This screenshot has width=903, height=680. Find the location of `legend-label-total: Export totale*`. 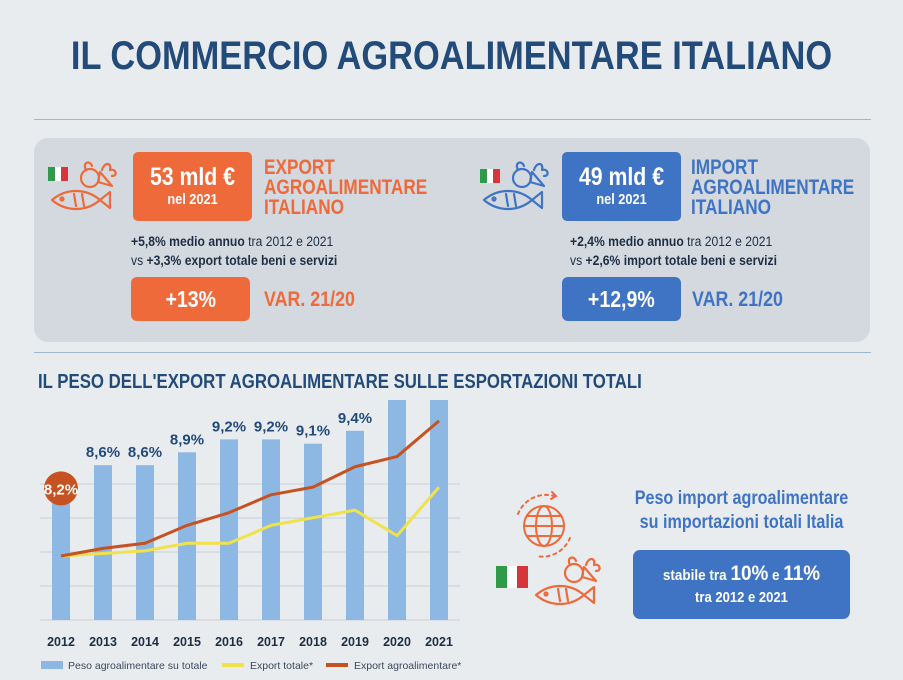

legend-label-total: Export totale* is located at coordinates (281, 666).